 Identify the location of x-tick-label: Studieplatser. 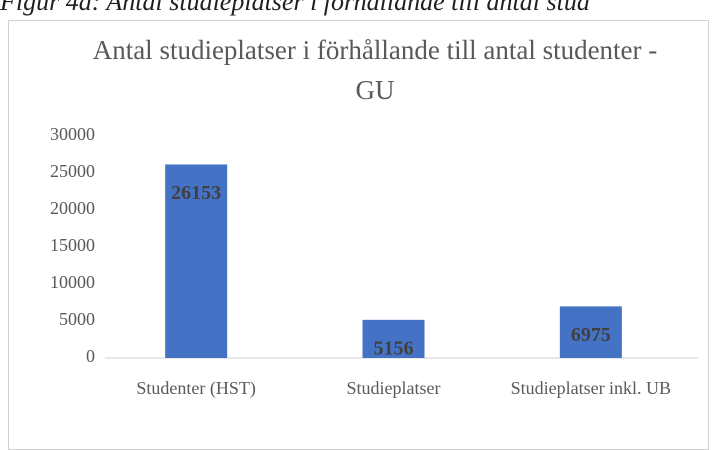
(393, 388).